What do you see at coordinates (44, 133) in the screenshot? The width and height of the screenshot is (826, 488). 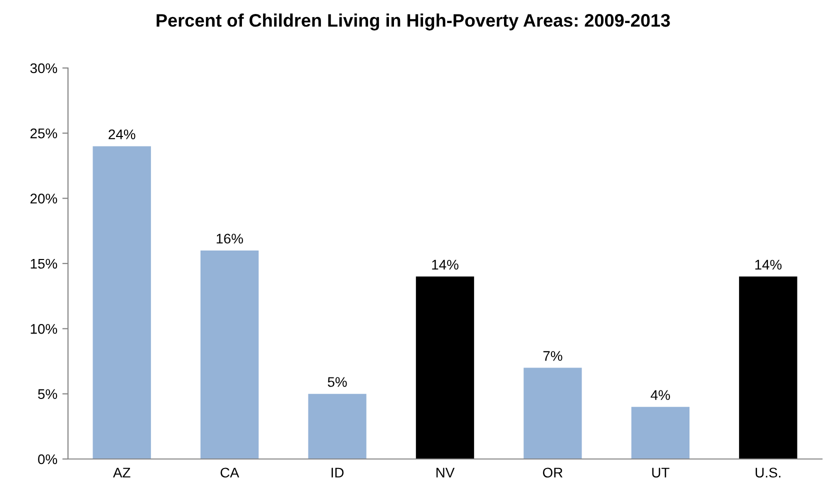 I see `y-tick-label: 25%` at bounding box center [44, 133].